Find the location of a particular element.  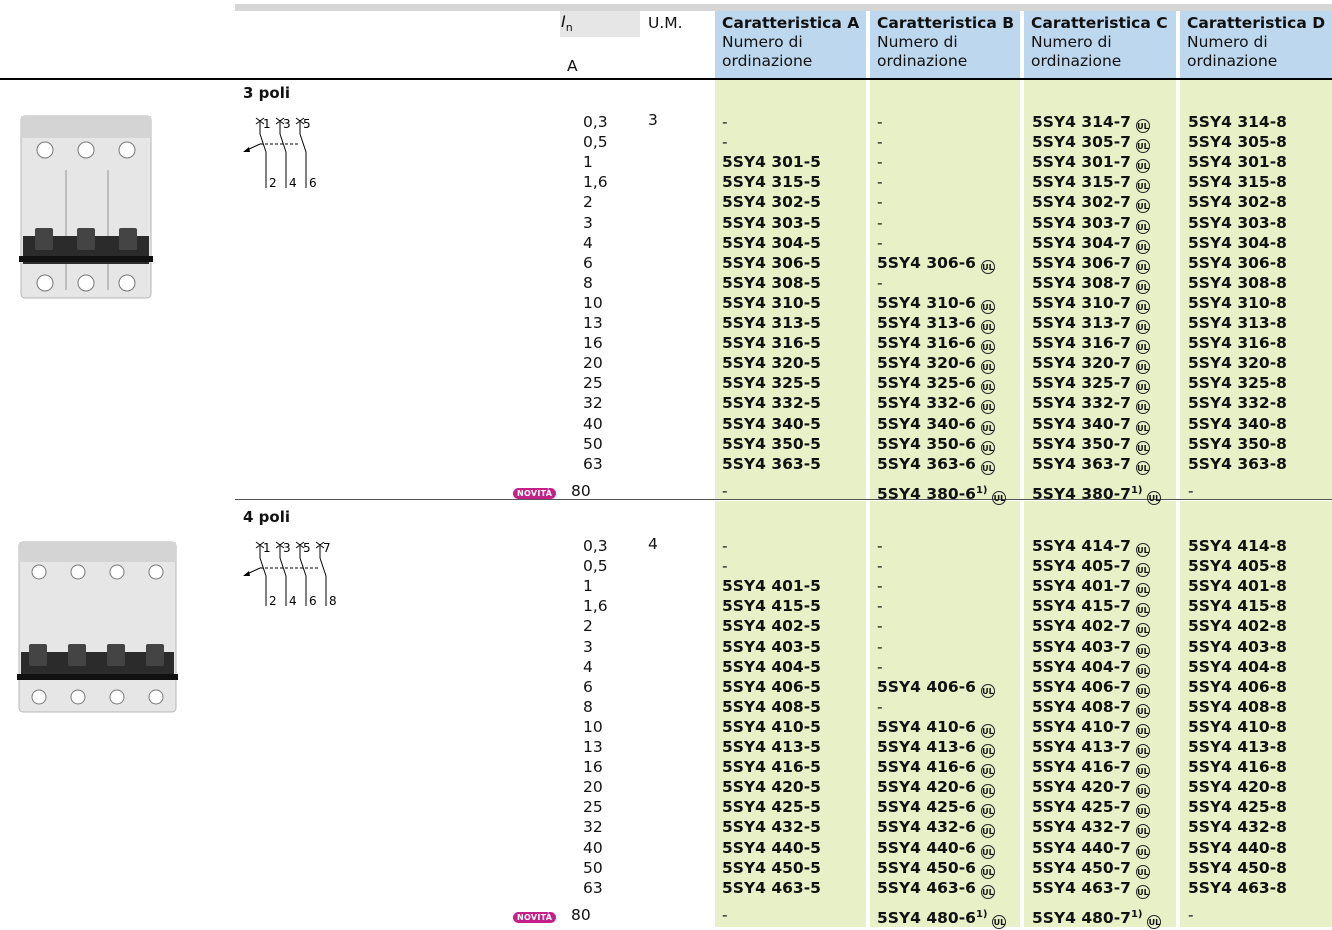

band-a-4p is located at coordinates (790, 714).